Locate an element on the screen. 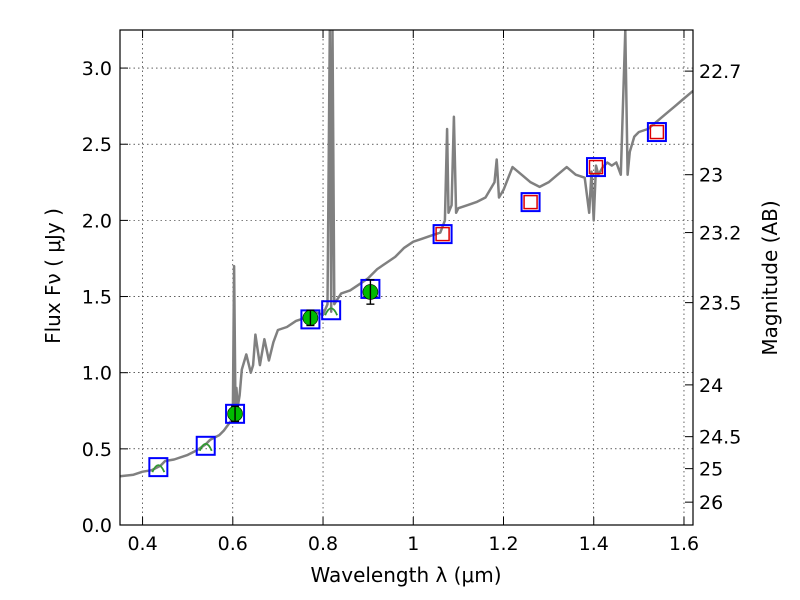 The image size is (800, 600). x-tick-label: 1.6 is located at coordinates (684, 544).